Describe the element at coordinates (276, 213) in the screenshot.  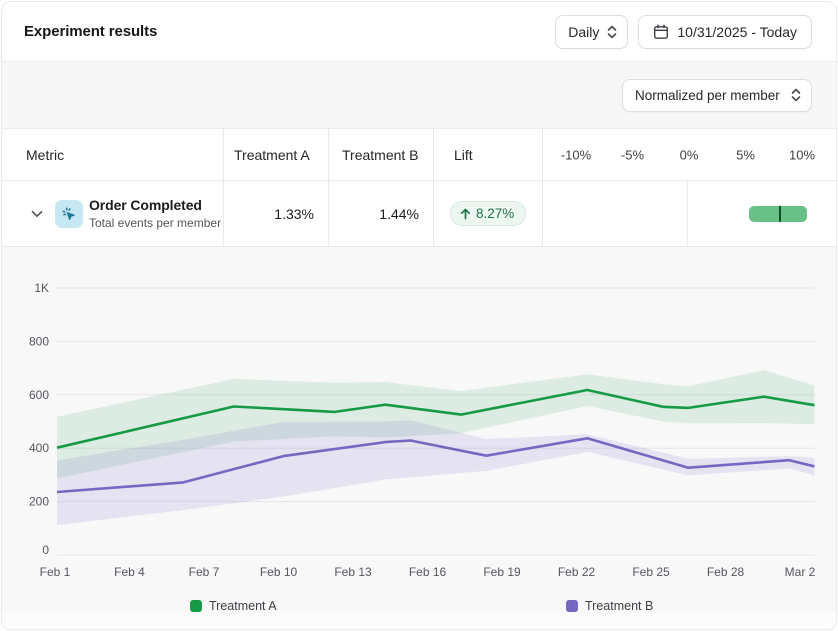
I see `treatment-a-value: 1.33%` at that location.